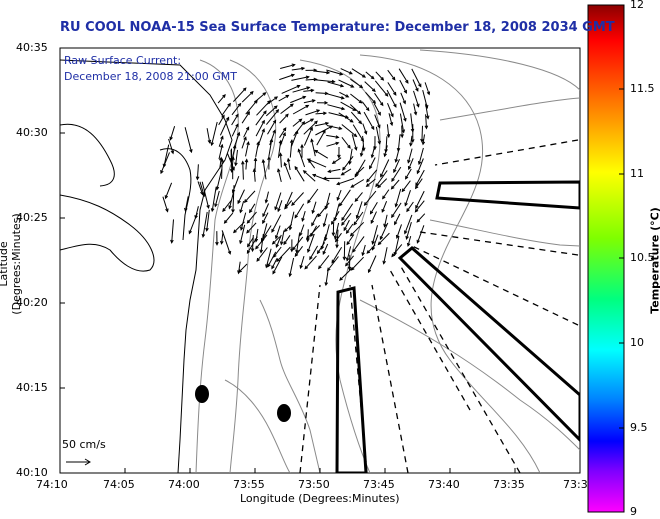 Image resolution: width=660 pixels, height=519 pixels. I want to click on scale-arrow-head, so click(87, 462).